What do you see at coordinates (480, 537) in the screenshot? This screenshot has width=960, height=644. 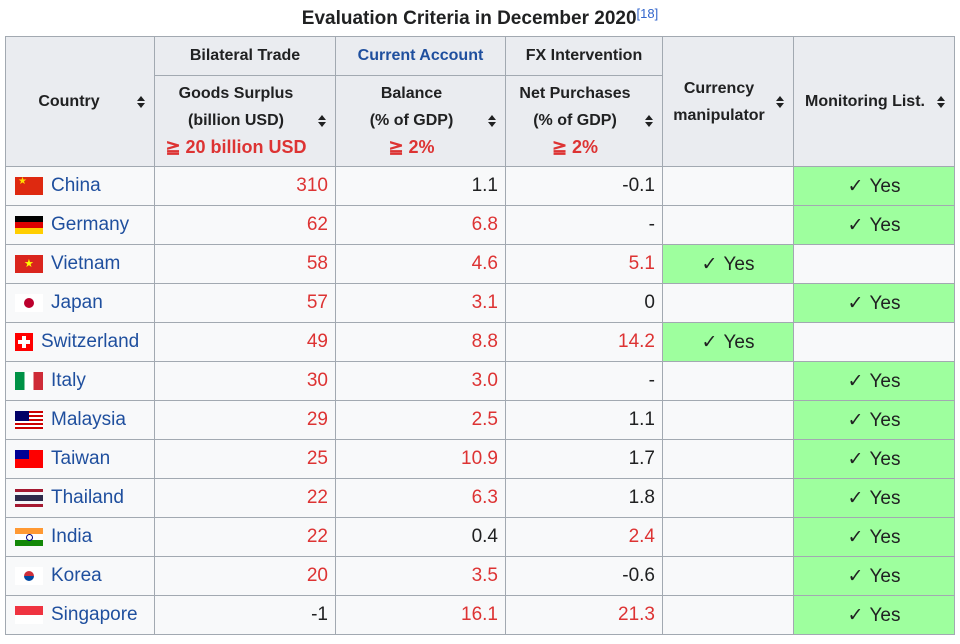 I see `table-row: India 22 0.4 2.4 ✓ Yes` at bounding box center [480, 537].